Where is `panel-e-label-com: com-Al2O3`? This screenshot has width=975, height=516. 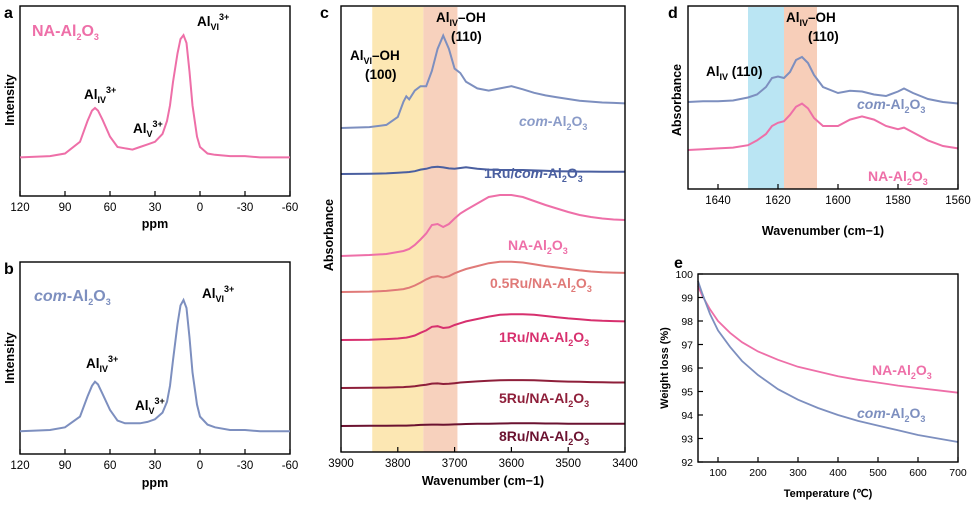
panel-e-label-com: com-Al2O3 is located at coordinates (891, 414).